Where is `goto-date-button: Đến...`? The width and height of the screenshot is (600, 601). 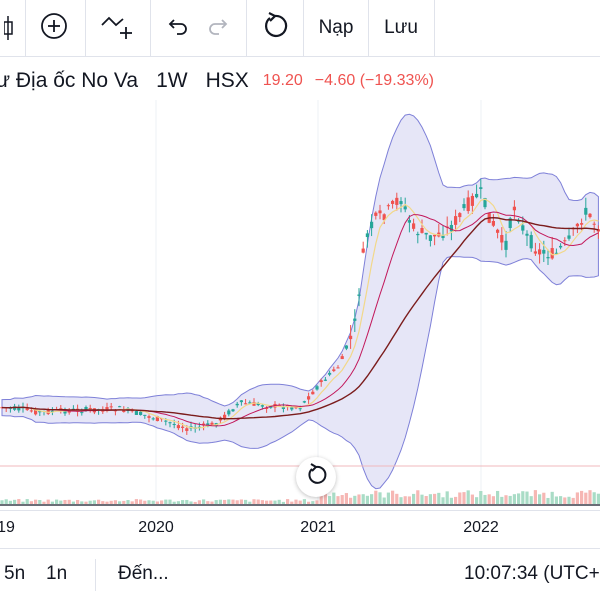 goto-date-button: Đến... is located at coordinates (143, 573).